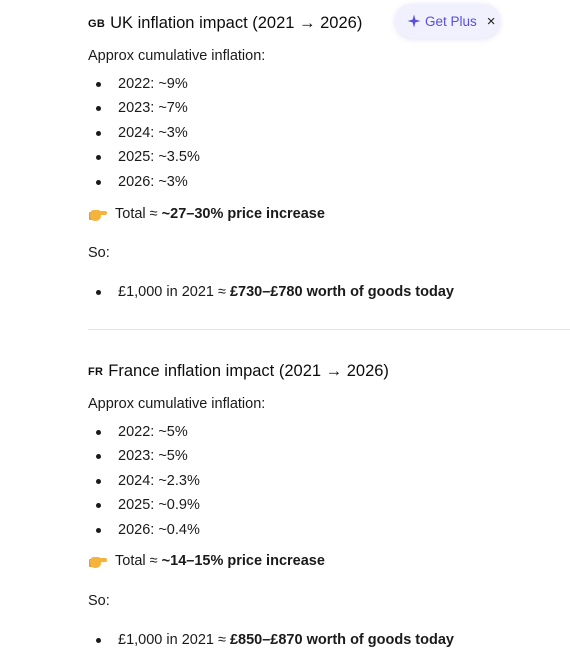 Image resolution: width=570 pixels, height=667 pixels. I want to click on list-item: 2022: ~5%, so click(329, 434).